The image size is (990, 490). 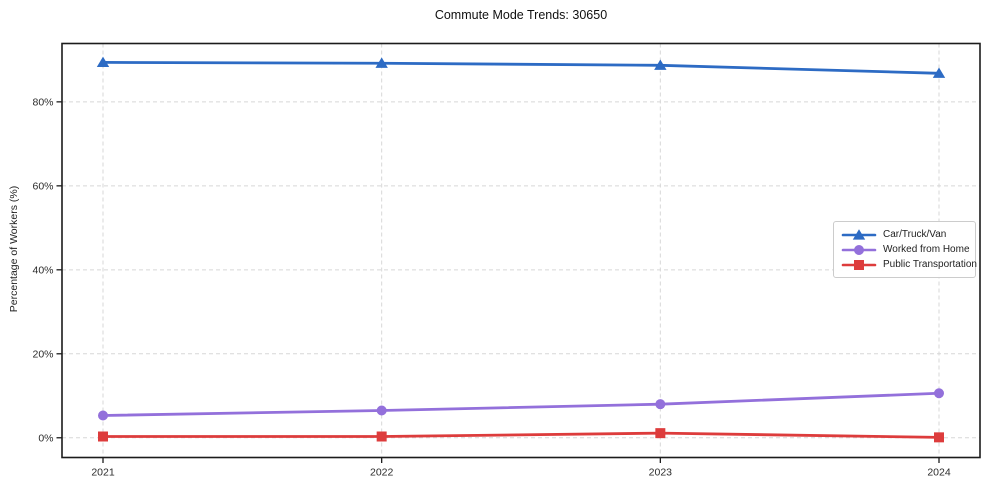 What do you see at coordinates (521, 15) in the screenshot?
I see `chart-title: Commute Mode Trends: 30650` at bounding box center [521, 15].